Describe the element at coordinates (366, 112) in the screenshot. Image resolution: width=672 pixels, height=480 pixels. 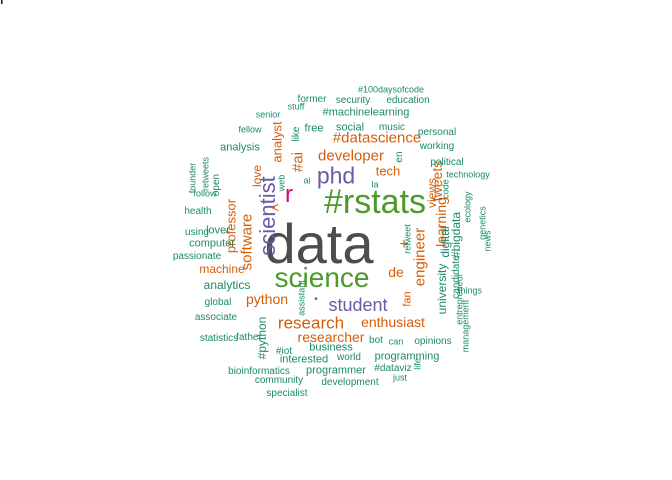
I see `cloud-word: #machinelearning` at that location.